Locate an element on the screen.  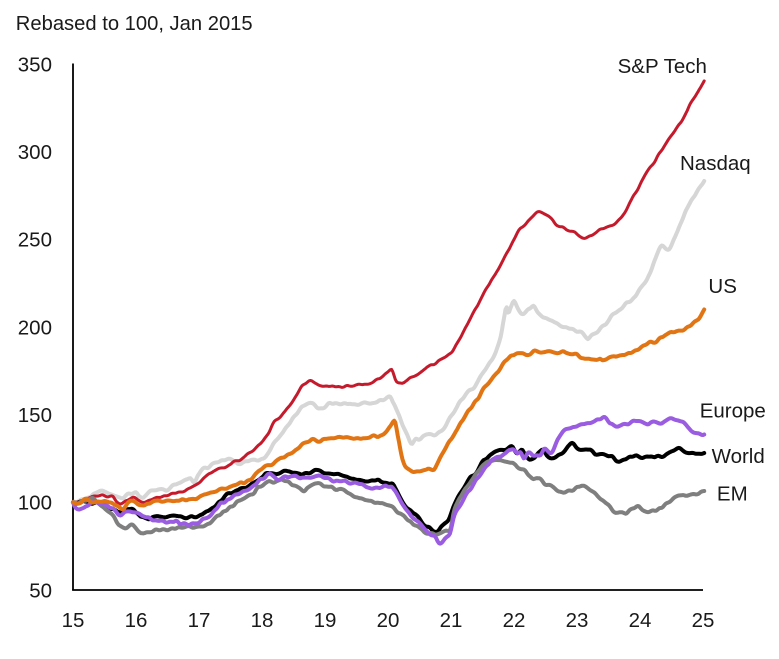
svg-text: World is located at coordinates (738, 456).